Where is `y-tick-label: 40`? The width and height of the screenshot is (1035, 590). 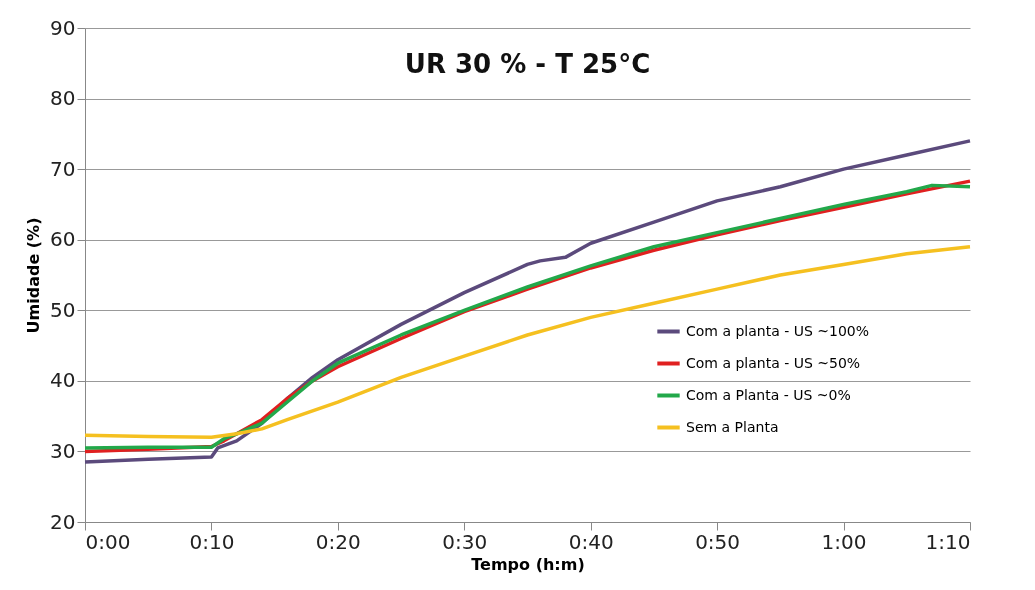
y-tick-label: 40 is located at coordinates (63, 380).